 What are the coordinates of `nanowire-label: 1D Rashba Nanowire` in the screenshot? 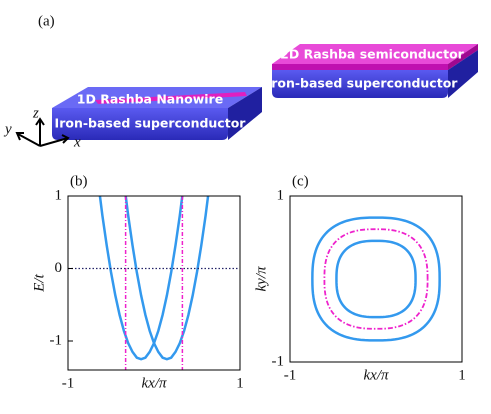 It's located at (150, 99).